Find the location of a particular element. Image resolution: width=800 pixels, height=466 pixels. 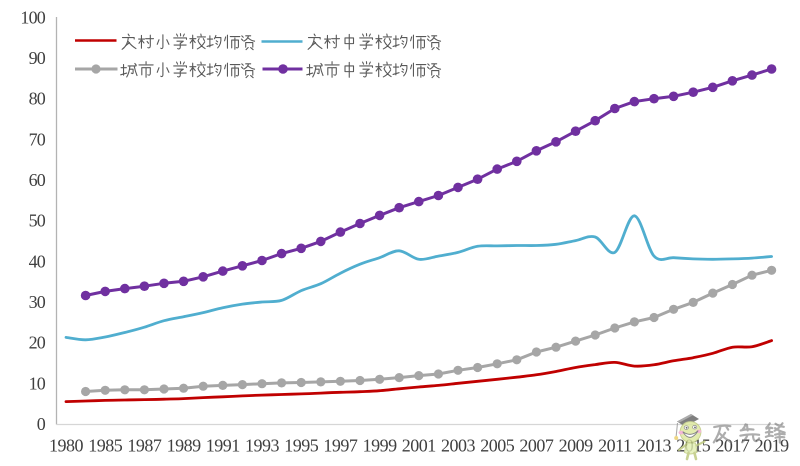

svg-text: 1995 is located at coordinates (301, 446).